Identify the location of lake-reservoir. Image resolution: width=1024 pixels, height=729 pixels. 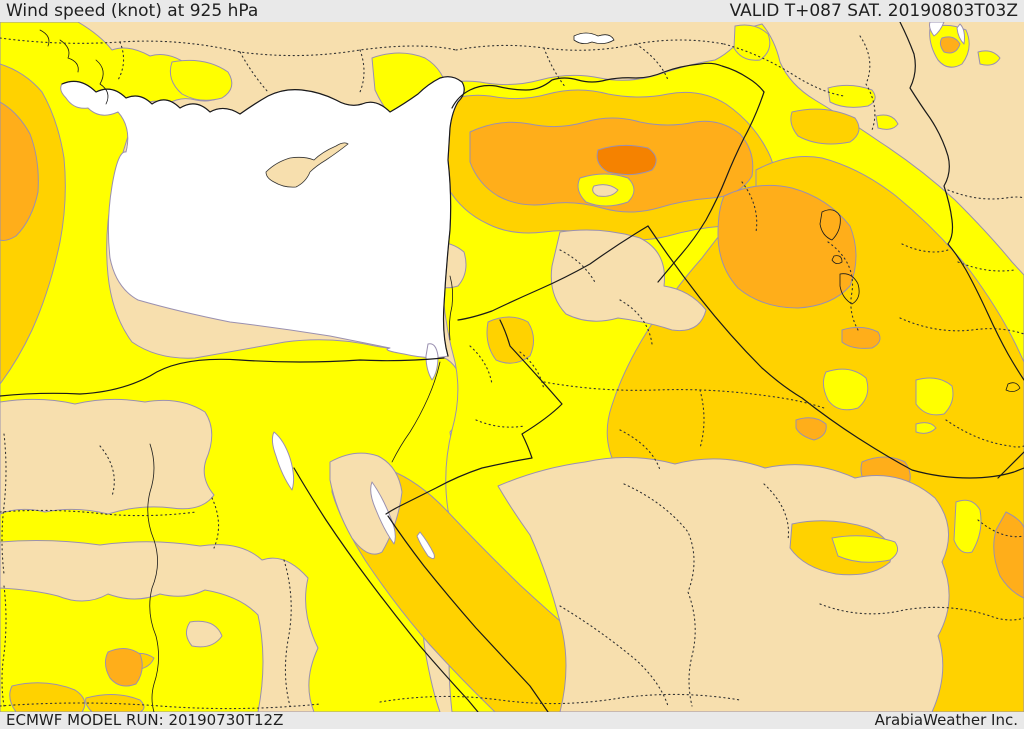
(594, 38).